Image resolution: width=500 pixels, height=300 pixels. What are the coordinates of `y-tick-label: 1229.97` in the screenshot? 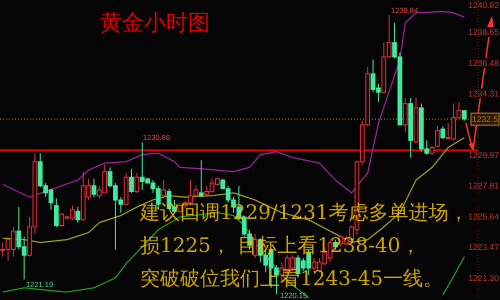 It's located at (484, 155).